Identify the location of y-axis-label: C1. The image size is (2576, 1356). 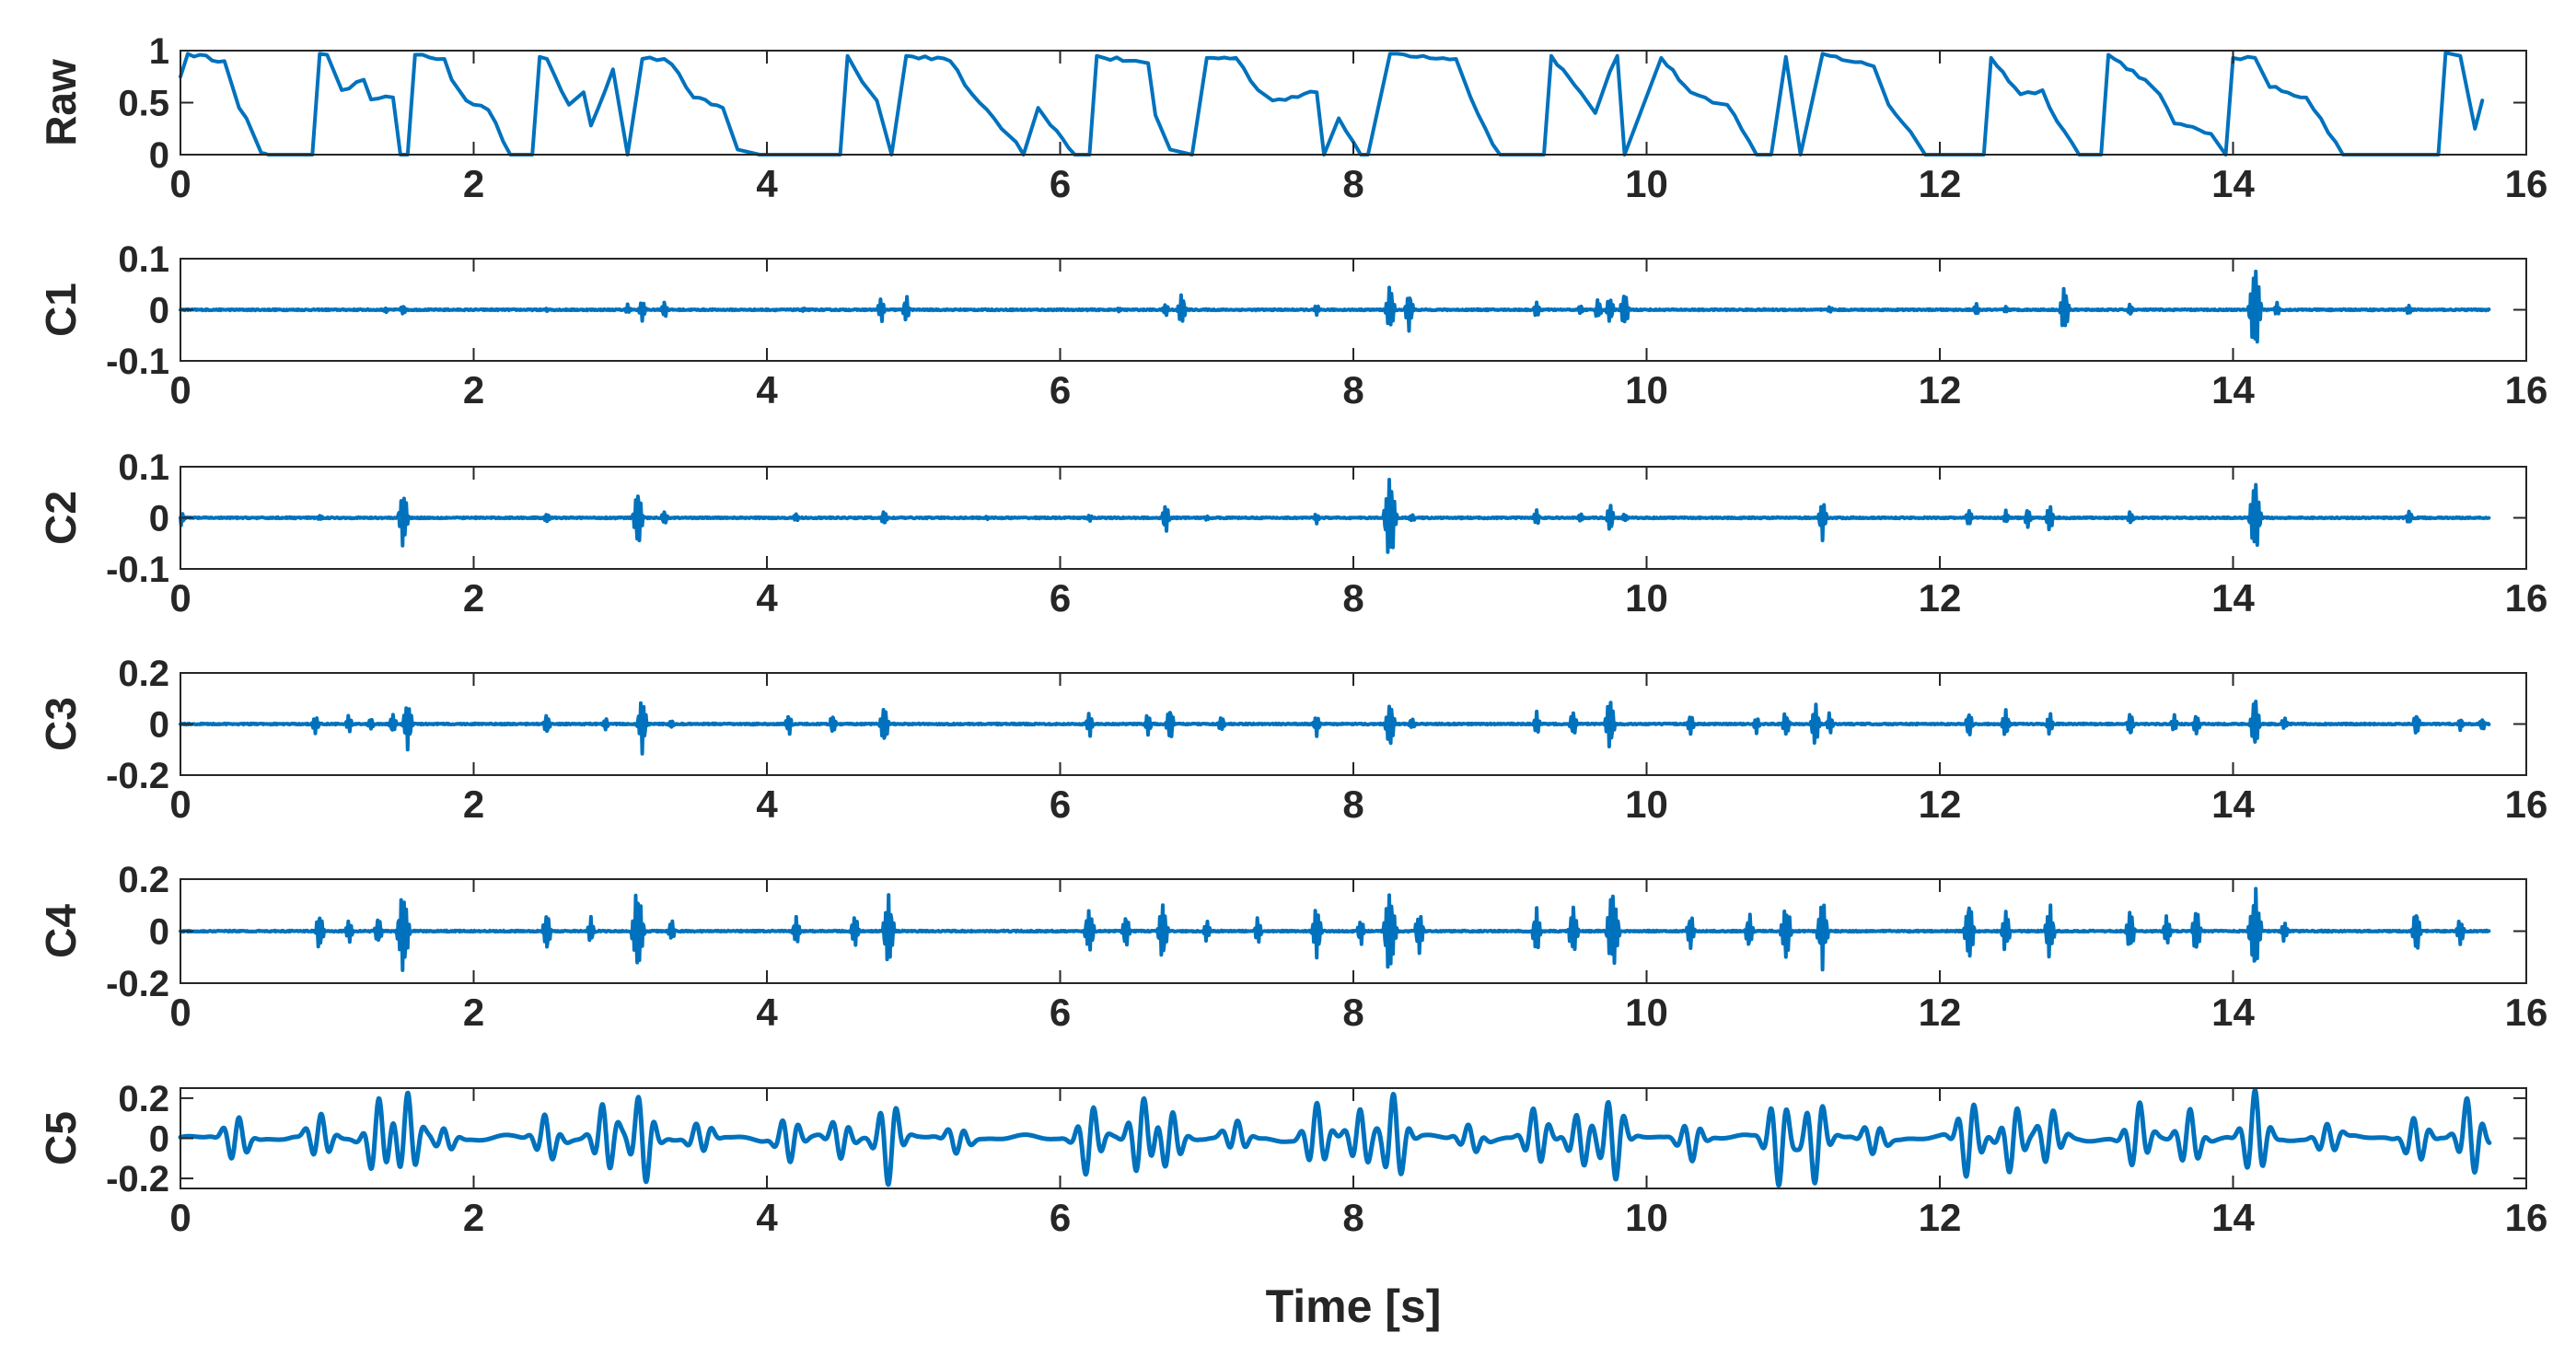
(61, 310).